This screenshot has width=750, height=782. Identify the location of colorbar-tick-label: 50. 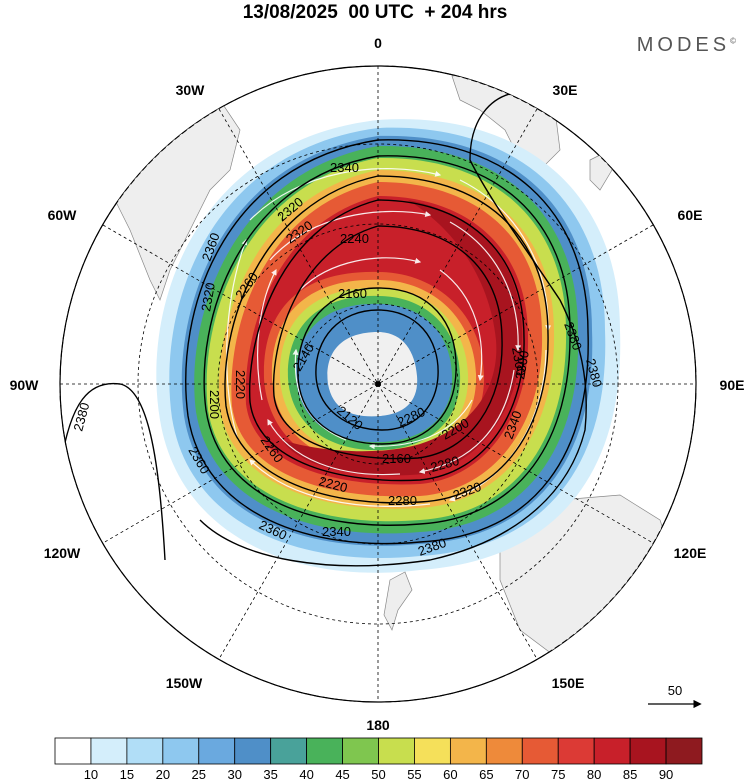
(378, 774).